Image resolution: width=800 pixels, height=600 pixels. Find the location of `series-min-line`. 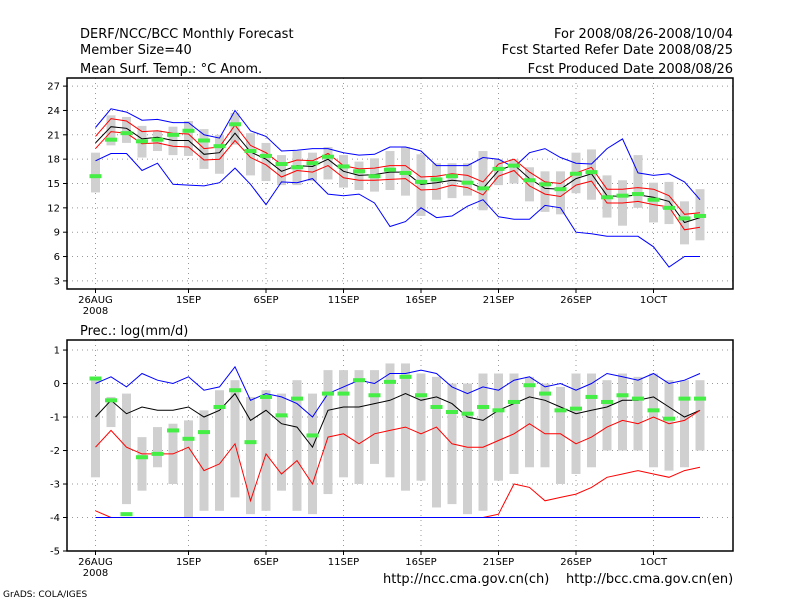

series-min-line is located at coordinates (397, 210).